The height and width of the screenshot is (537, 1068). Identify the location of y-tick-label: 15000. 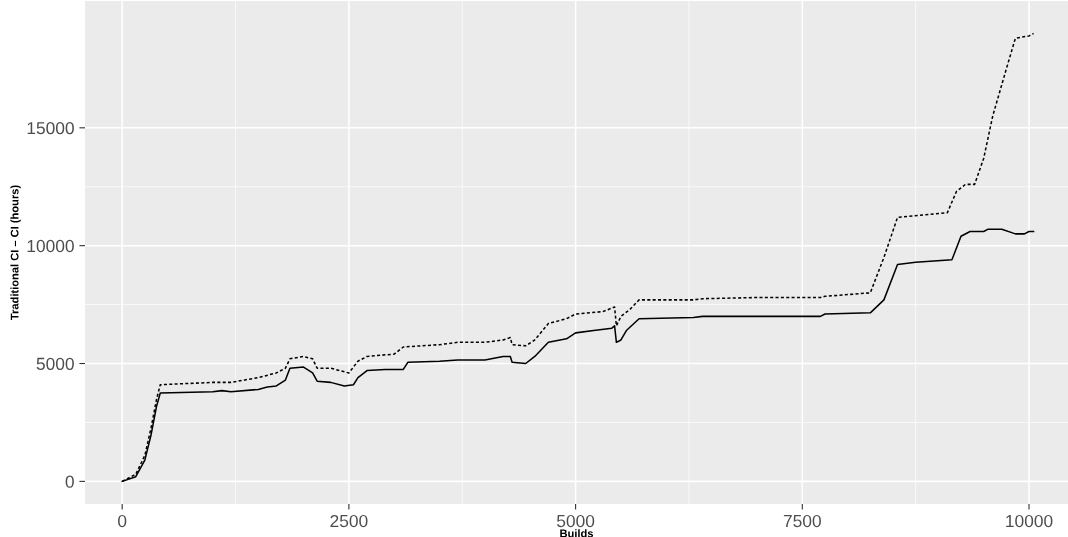
(50, 128).